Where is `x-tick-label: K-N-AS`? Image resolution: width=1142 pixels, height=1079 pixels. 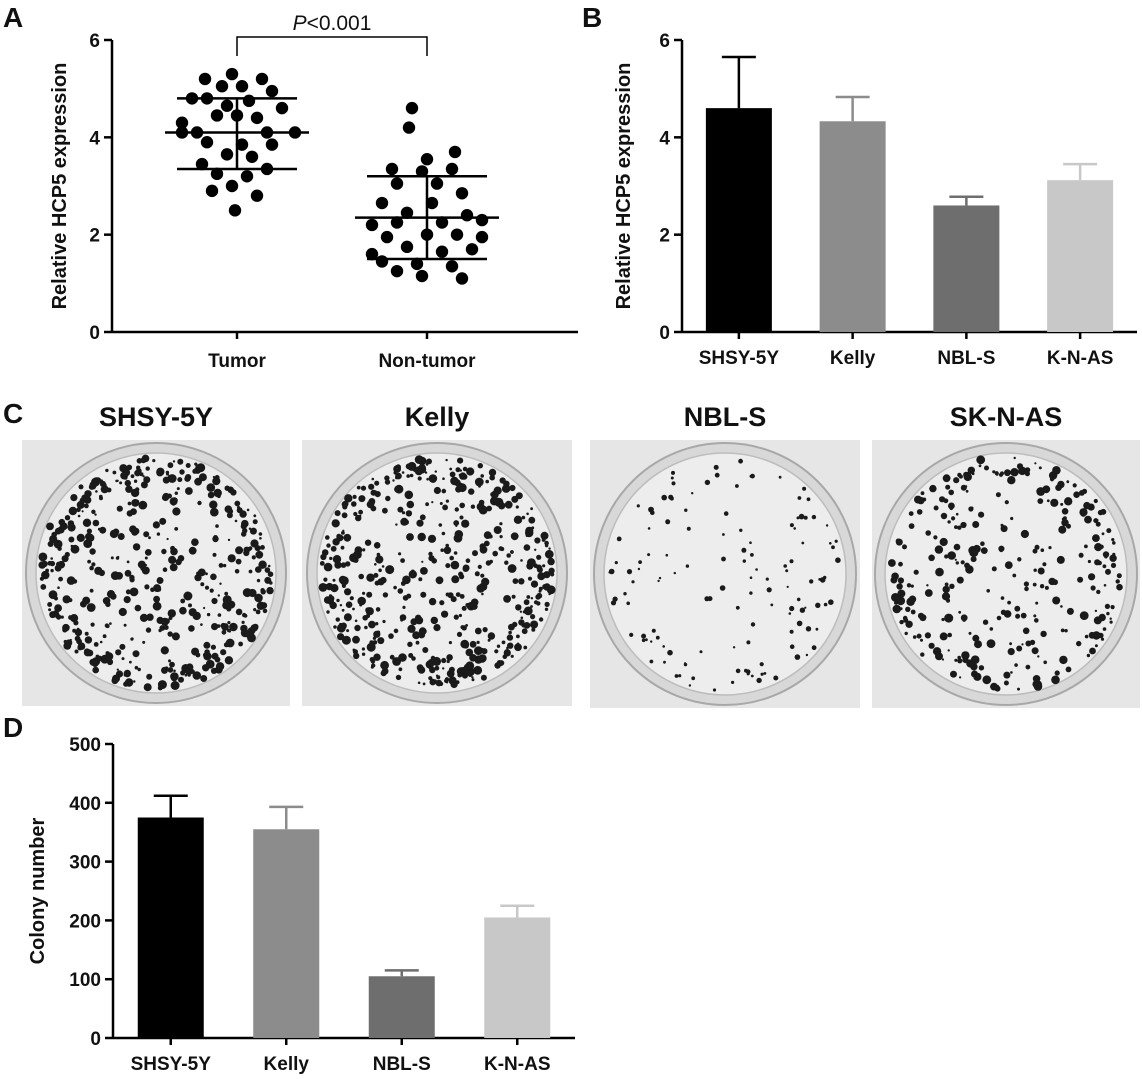 x-tick-label: K-N-AS is located at coordinates (517, 1064).